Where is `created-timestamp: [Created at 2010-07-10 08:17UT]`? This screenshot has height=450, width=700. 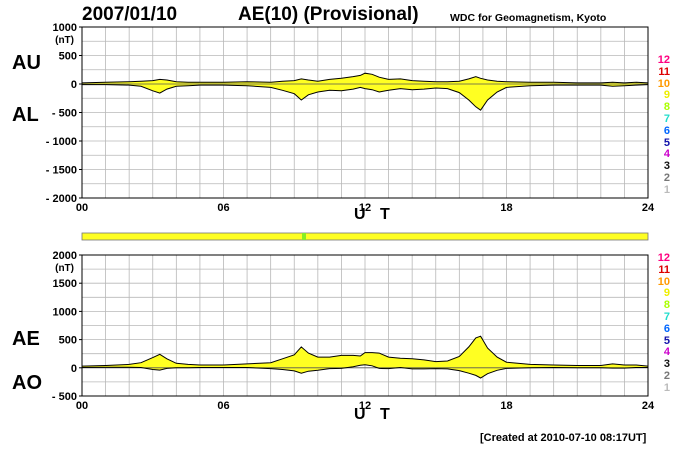
created-timestamp: [Created at 2010-07-10 08:17UT] is located at coordinates (563, 438).